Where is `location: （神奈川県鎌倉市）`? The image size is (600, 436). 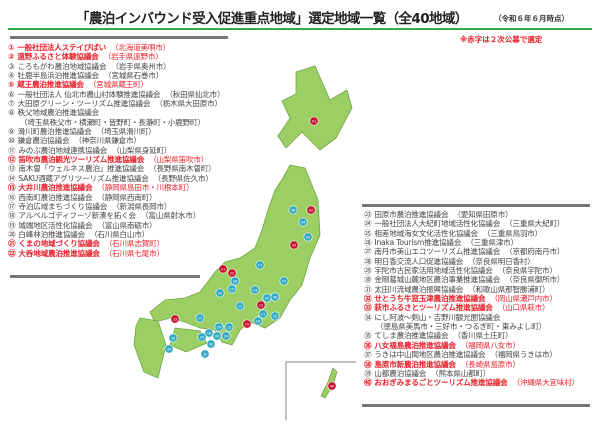
location: （神奈川県鎌倉市） is located at coordinates (107, 141).